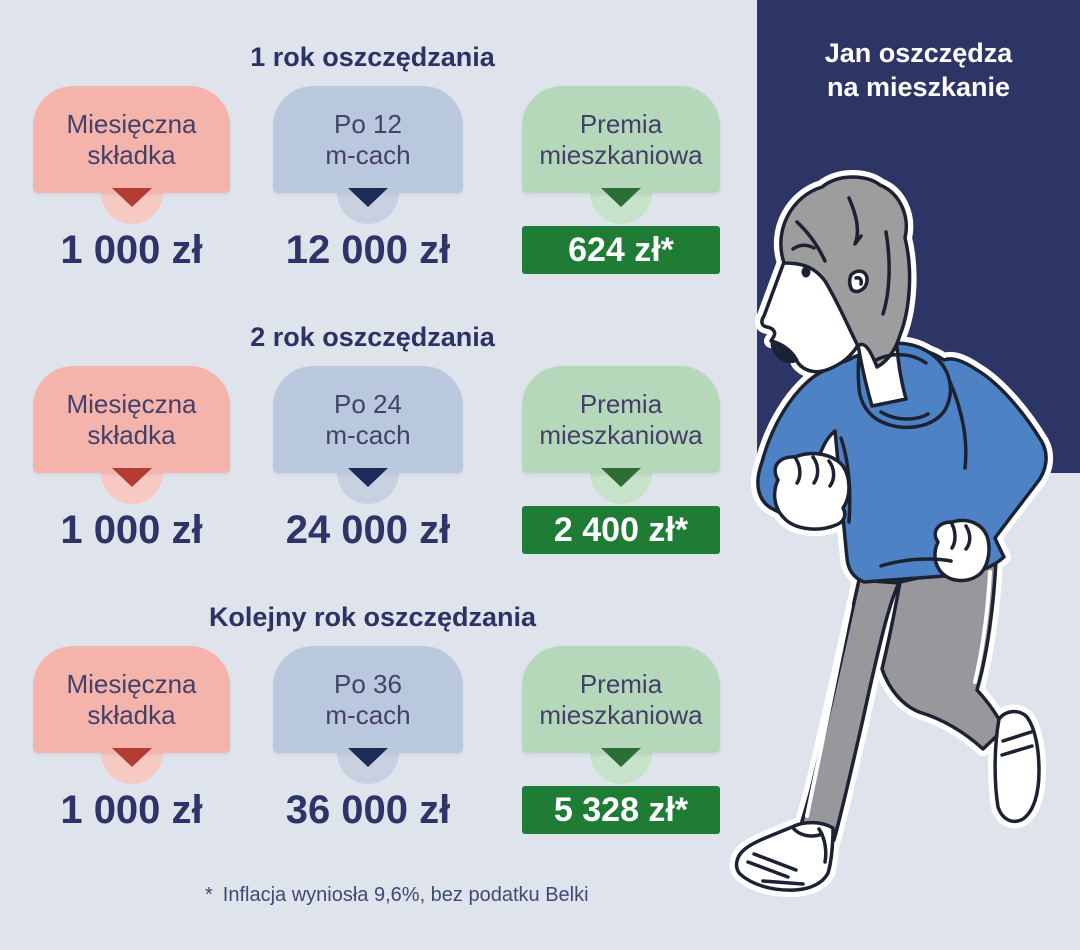 This screenshot has height=950, width=1080. I want to click on runner-front-shoe, so click(784, 856).